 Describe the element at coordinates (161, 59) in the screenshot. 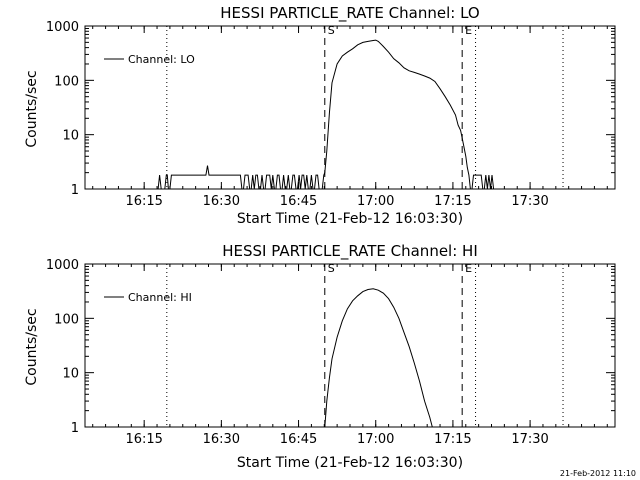

I see `legend-label: Channel: LO` at that location.